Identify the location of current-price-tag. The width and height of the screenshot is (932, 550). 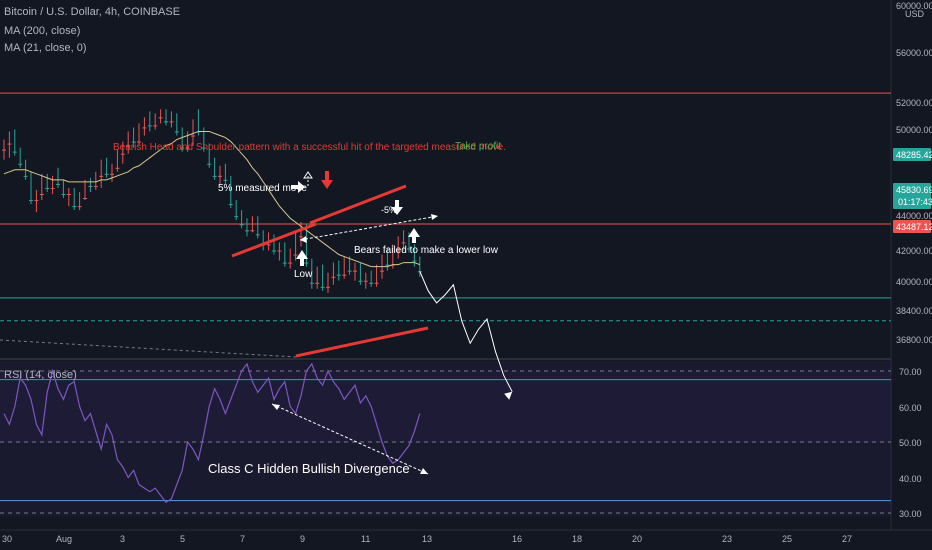
(912, 196).